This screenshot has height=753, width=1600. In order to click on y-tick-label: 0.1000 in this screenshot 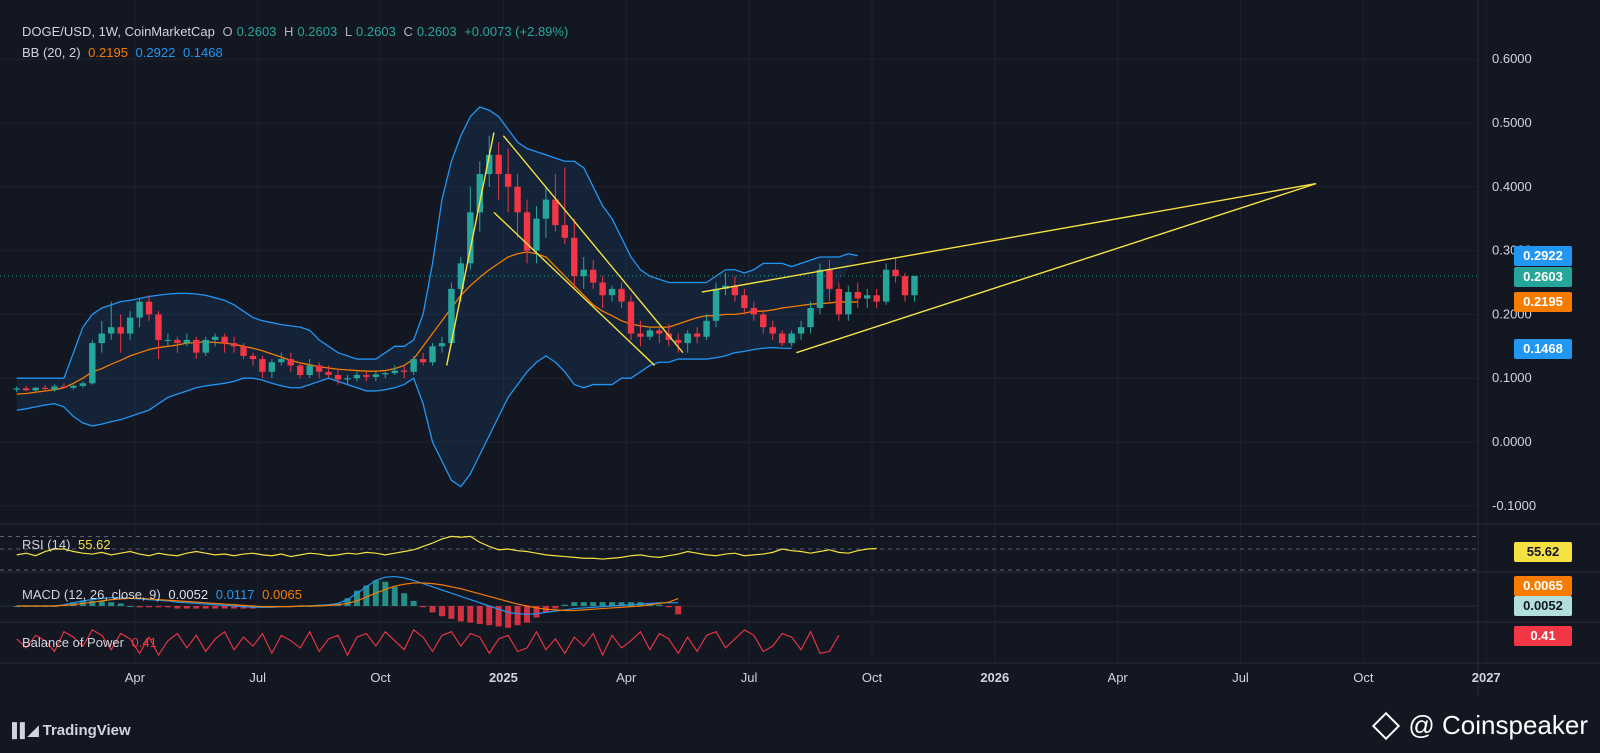, I will do `click(1512, 377)`.